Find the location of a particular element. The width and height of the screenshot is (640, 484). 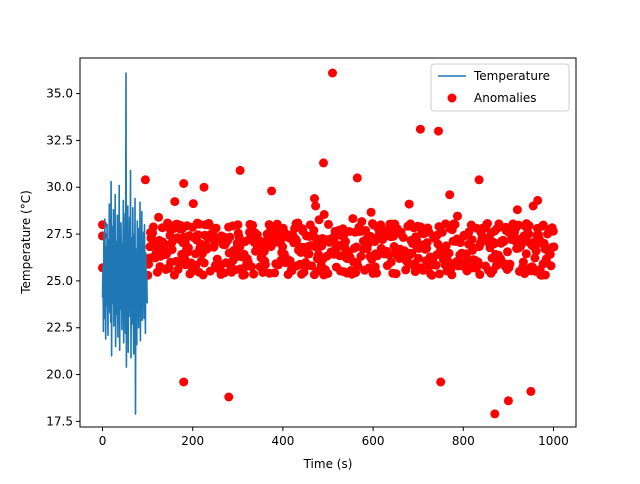

x-axis: 0 200 400 600 800 1000 is located at coordinates (334, 437).